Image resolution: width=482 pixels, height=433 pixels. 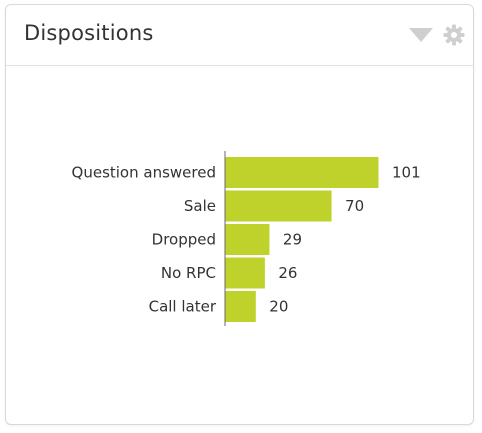 I want to click on category-label: Sale, so click(x=200, y=206).